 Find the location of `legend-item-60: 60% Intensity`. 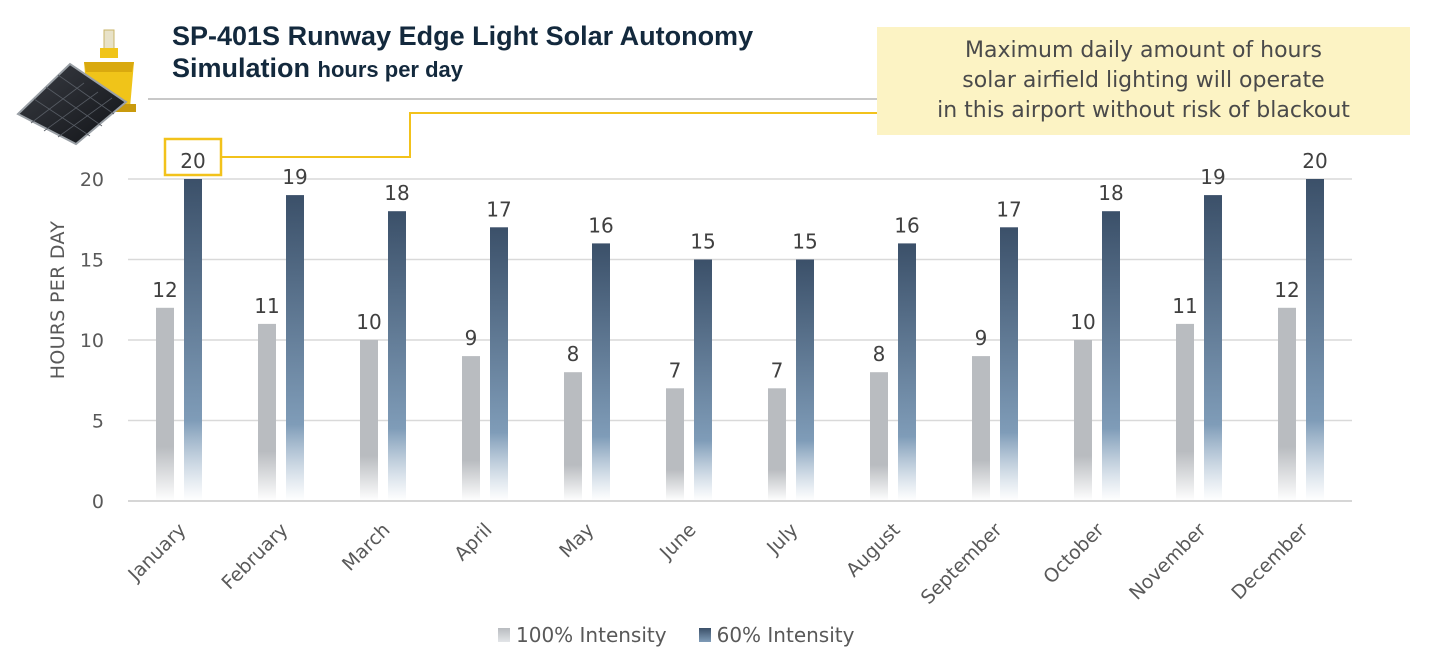

legend-item-60: 60% Intensity is located at coordinates (776, 635).